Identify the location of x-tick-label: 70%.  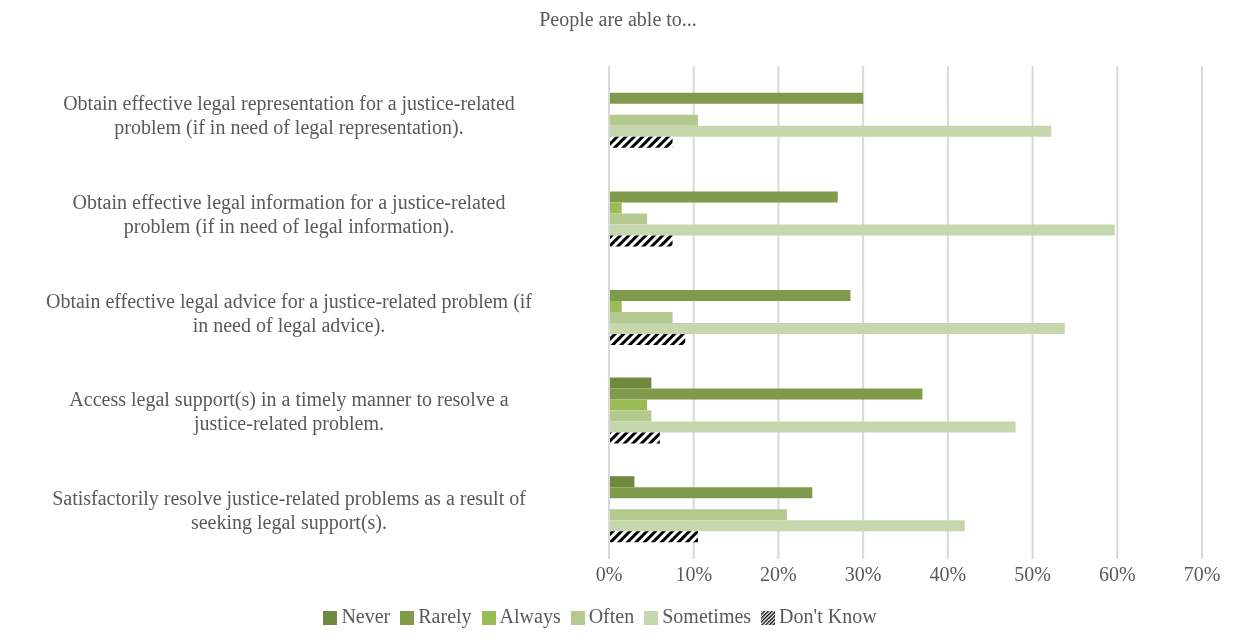
(1202, 574).